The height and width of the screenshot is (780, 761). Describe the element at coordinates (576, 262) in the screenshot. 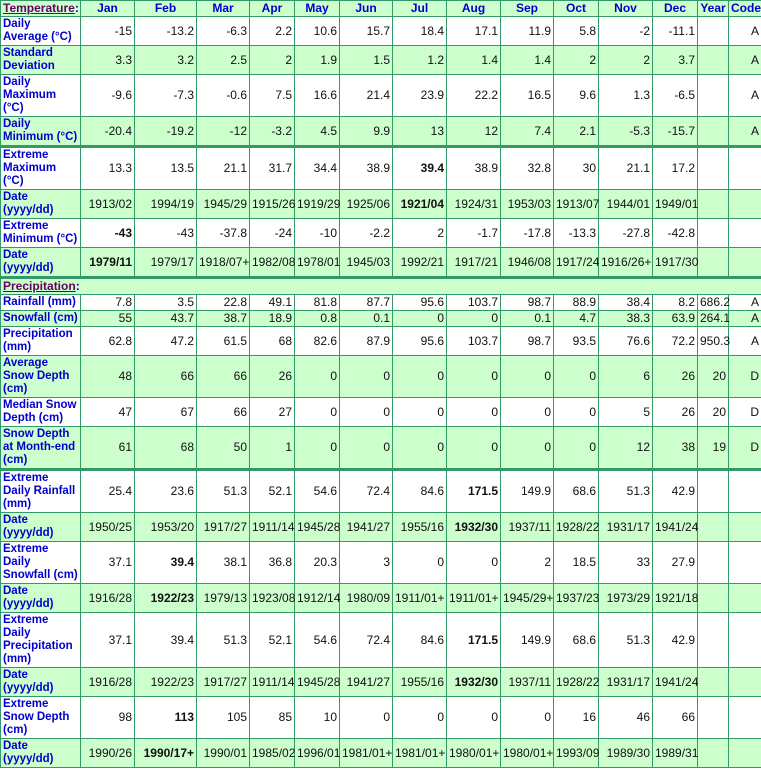

I see `cell-oct: 1917/24` at that location.